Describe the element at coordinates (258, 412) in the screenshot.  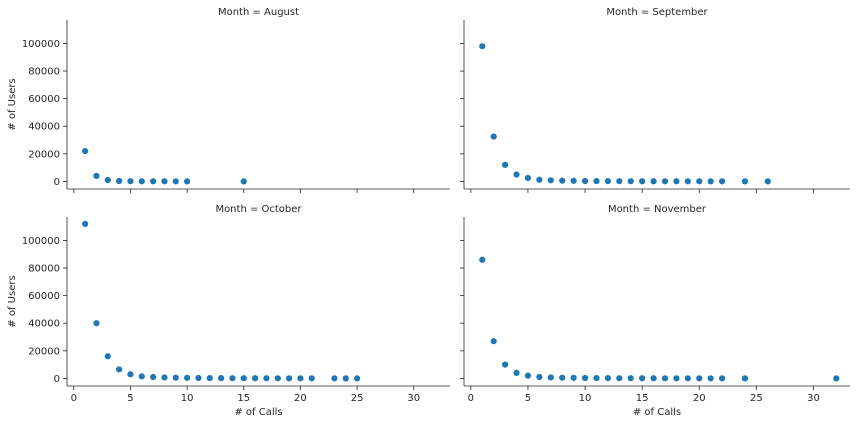
I see `facet-3-x-axis-label: # of Calls` at that location.